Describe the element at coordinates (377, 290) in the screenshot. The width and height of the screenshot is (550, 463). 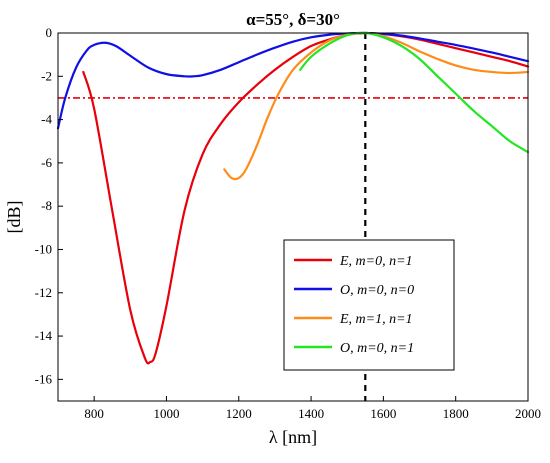
I see `legend-label: O, m=0, n=0` at that location.